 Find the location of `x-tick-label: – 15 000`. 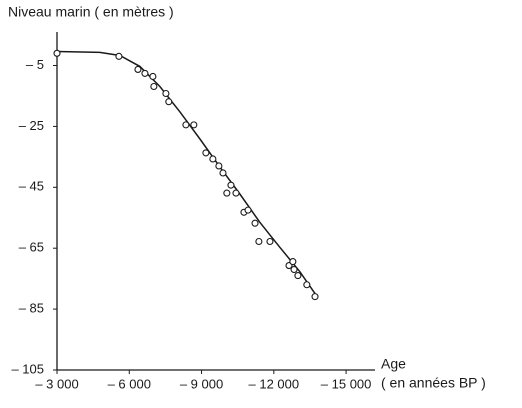

x-tick-label: – 15 000 is located at coordinates (346, 383).